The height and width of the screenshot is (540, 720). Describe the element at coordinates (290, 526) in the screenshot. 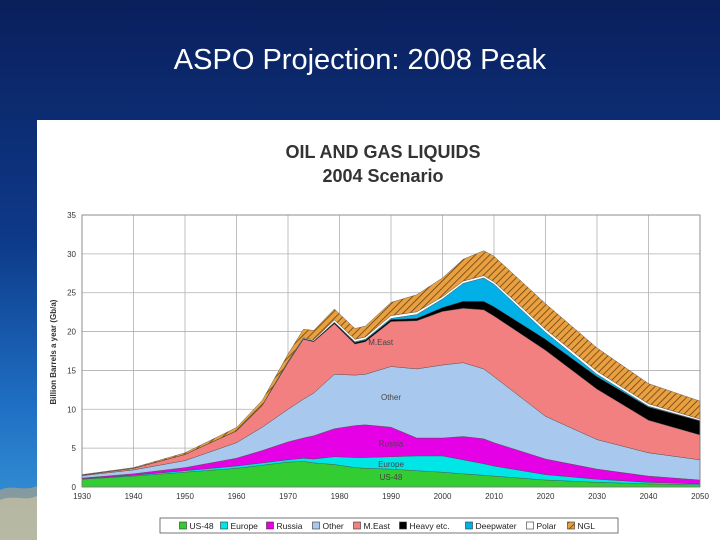

I see `legend-label: Russia` at that location.